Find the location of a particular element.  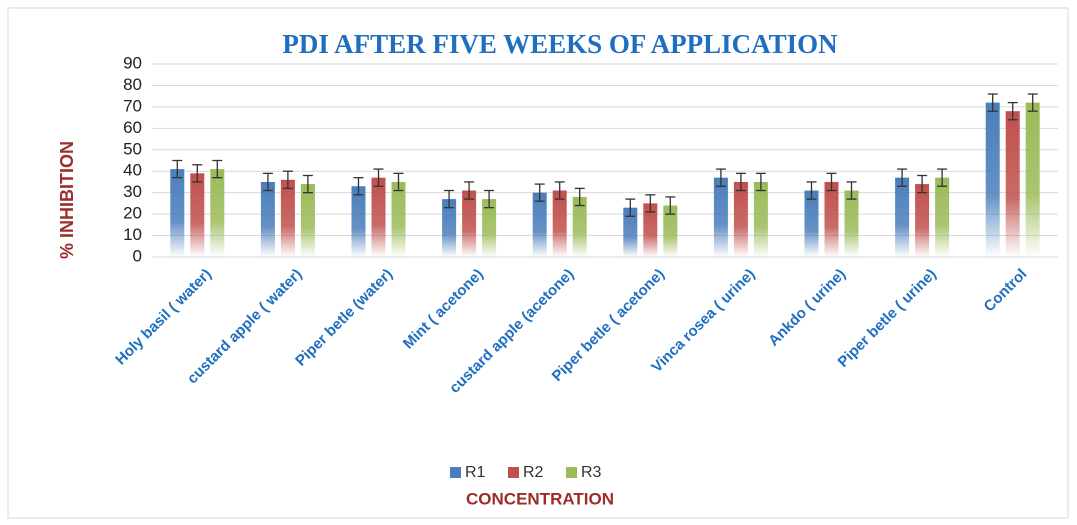

y-axis-label: % INHIBITION is located at coordinates (67, 200).